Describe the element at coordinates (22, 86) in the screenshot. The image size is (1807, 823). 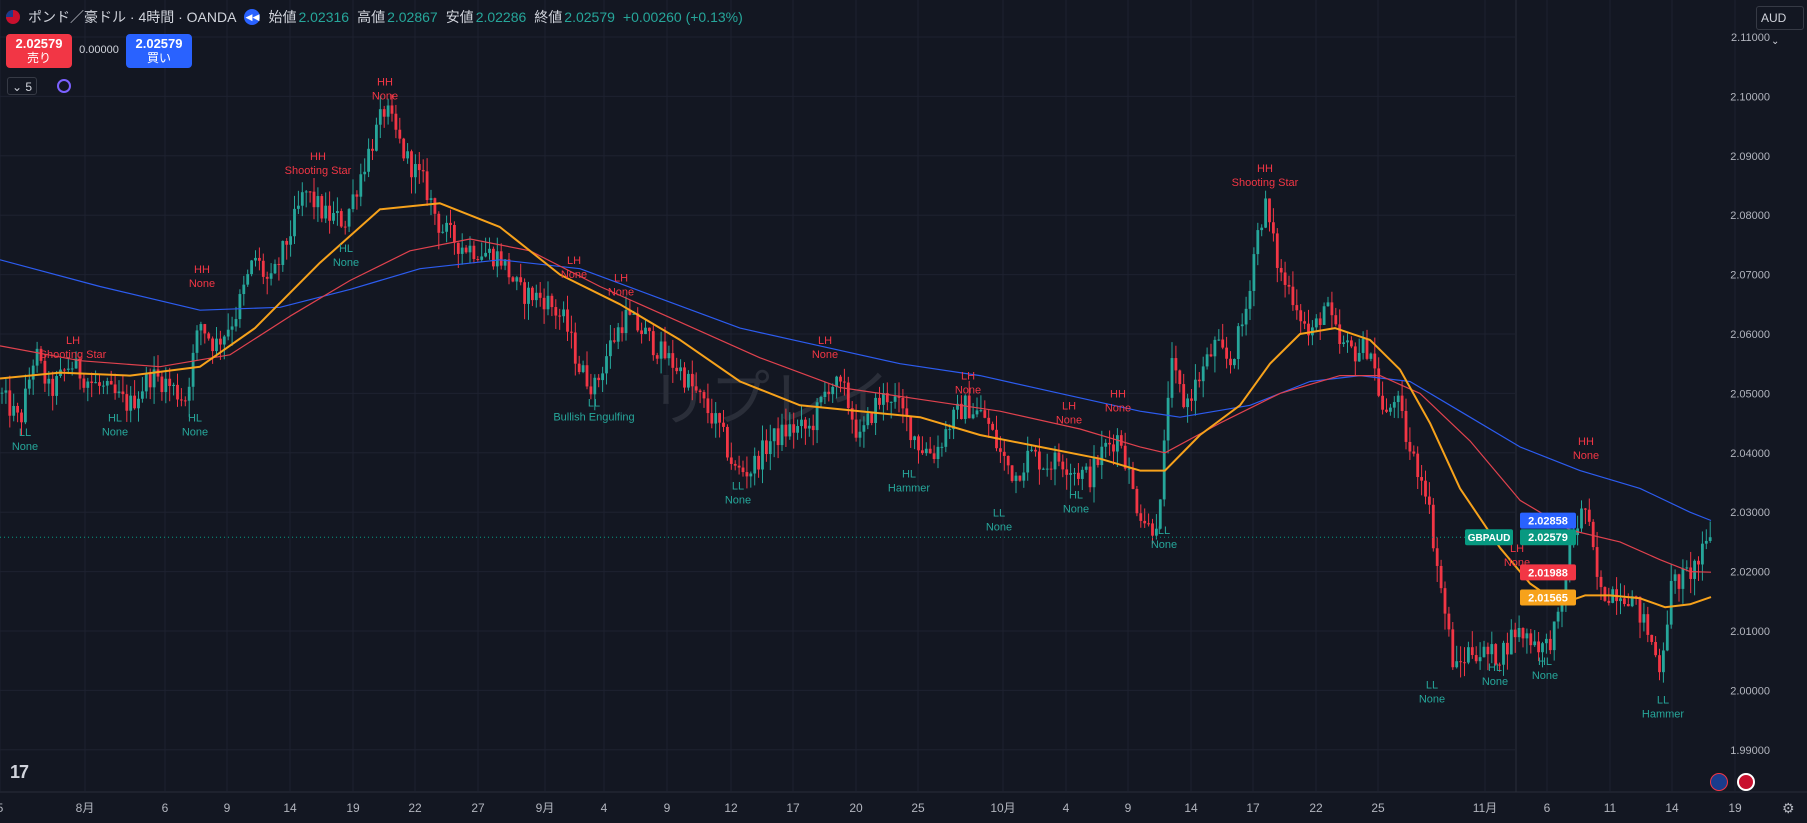
I see `indicators-collapse-button: ⌄ 5` at that location.